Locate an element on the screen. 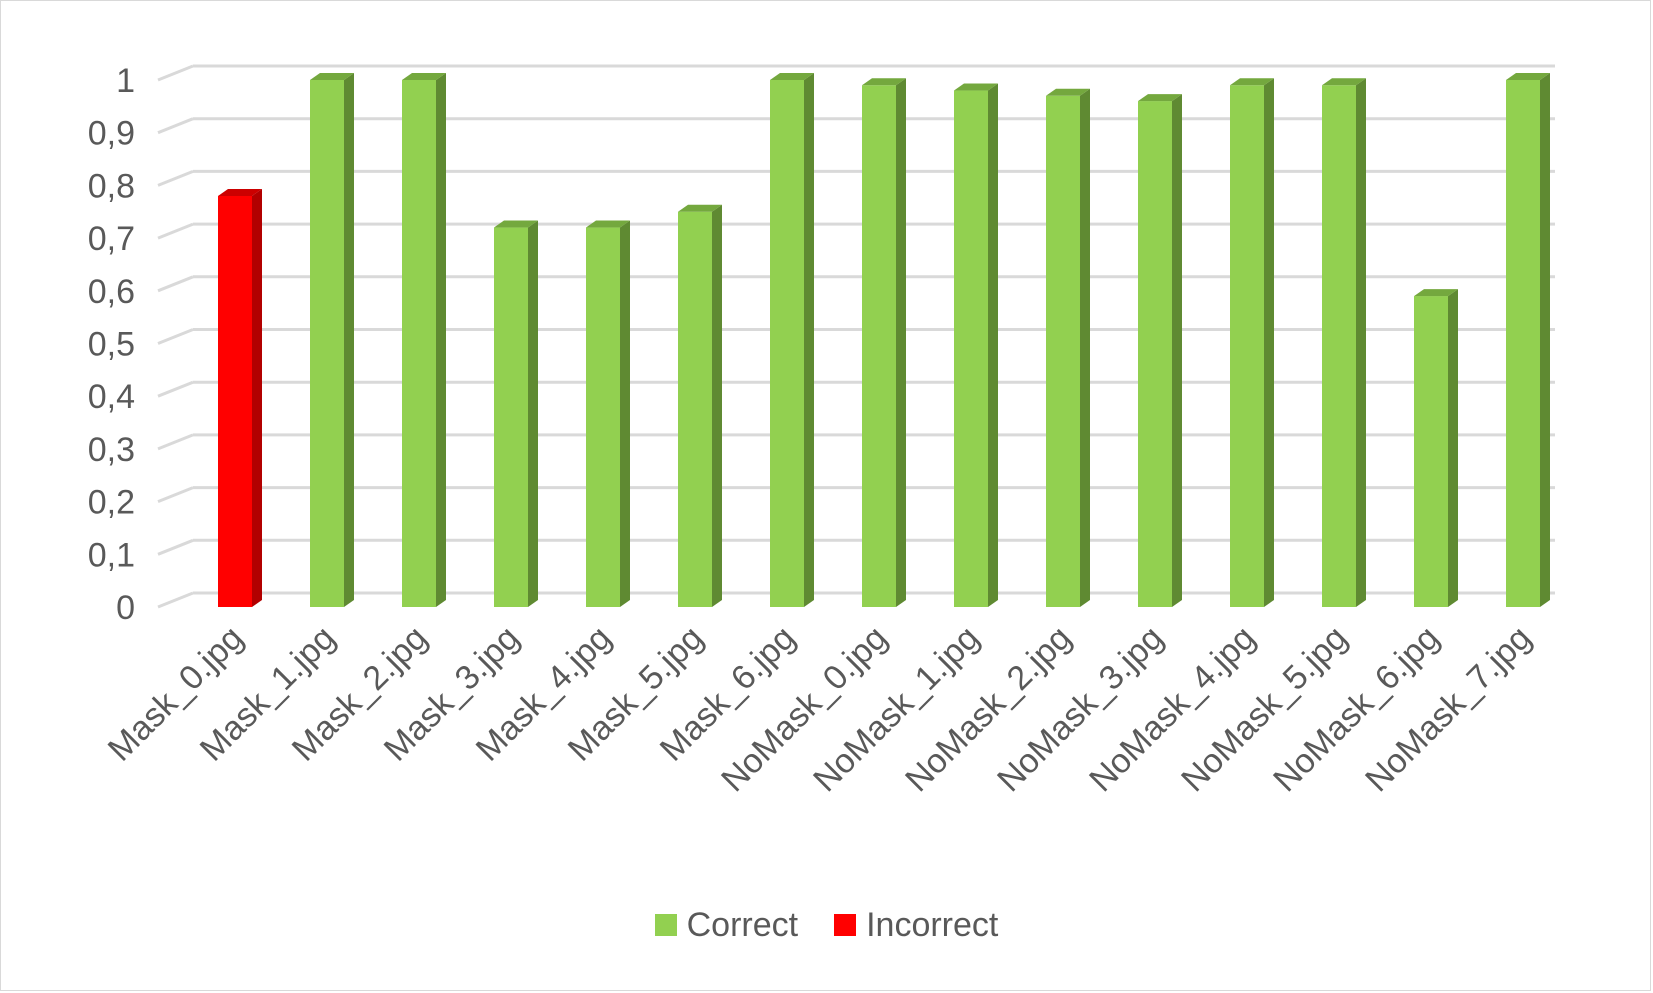 This screenshot has height=993, width=1653. x-tick-label: NoMask_5.jpg is located at coordinates (1264, 709).